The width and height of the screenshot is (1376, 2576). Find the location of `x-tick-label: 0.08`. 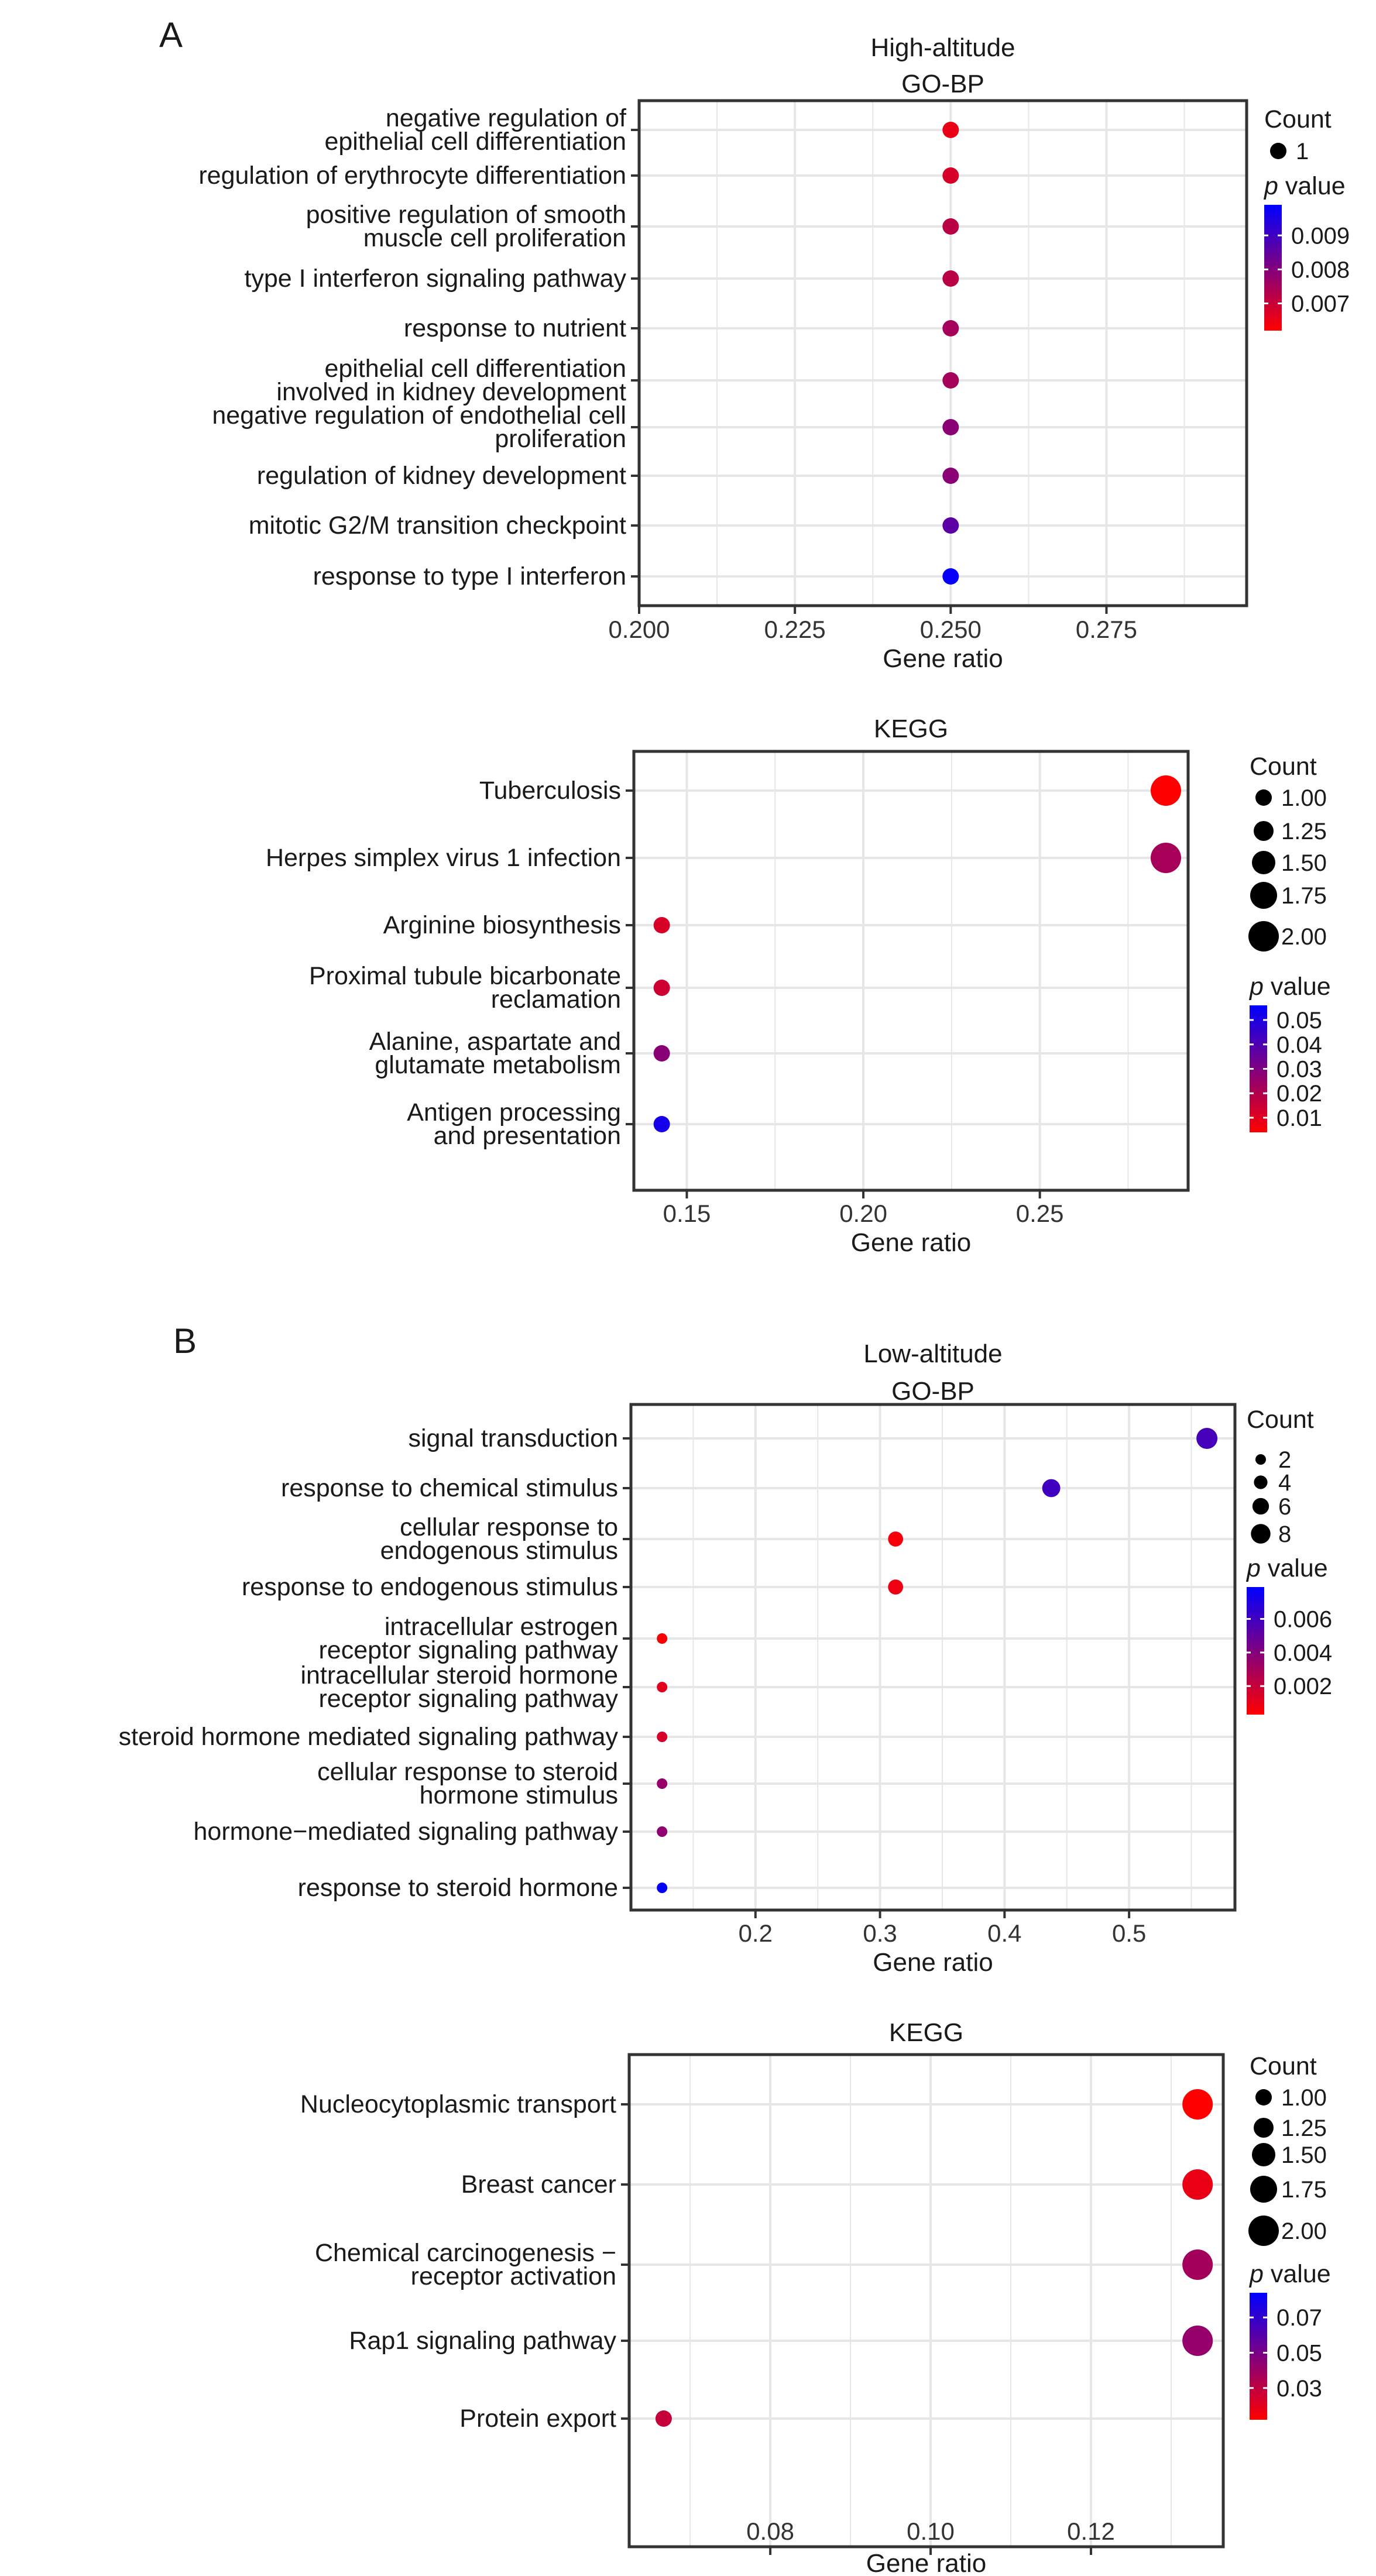

x-tick-label: 0.08 is located at coordinates (770, 2531).